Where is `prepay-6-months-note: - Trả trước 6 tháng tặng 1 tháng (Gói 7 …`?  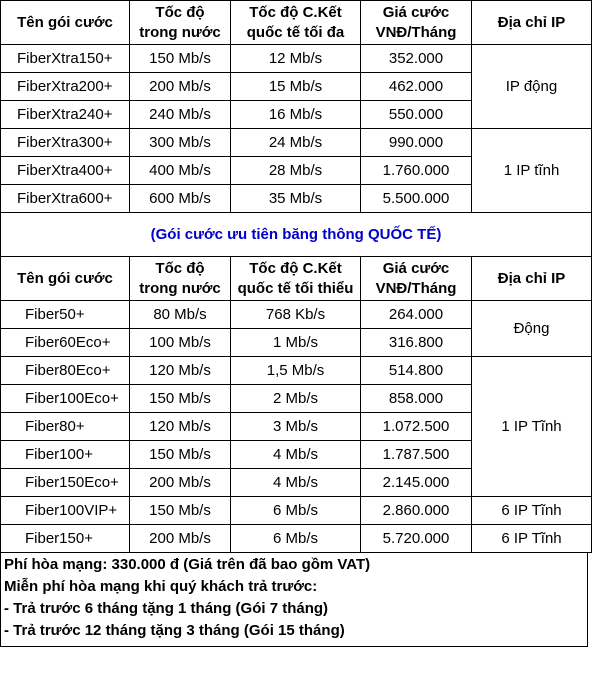 prepay-6-months-note: - Trả trước 6 tháng tặng 1 tháng (Gói 7 … is located at coordinates (166, 608).